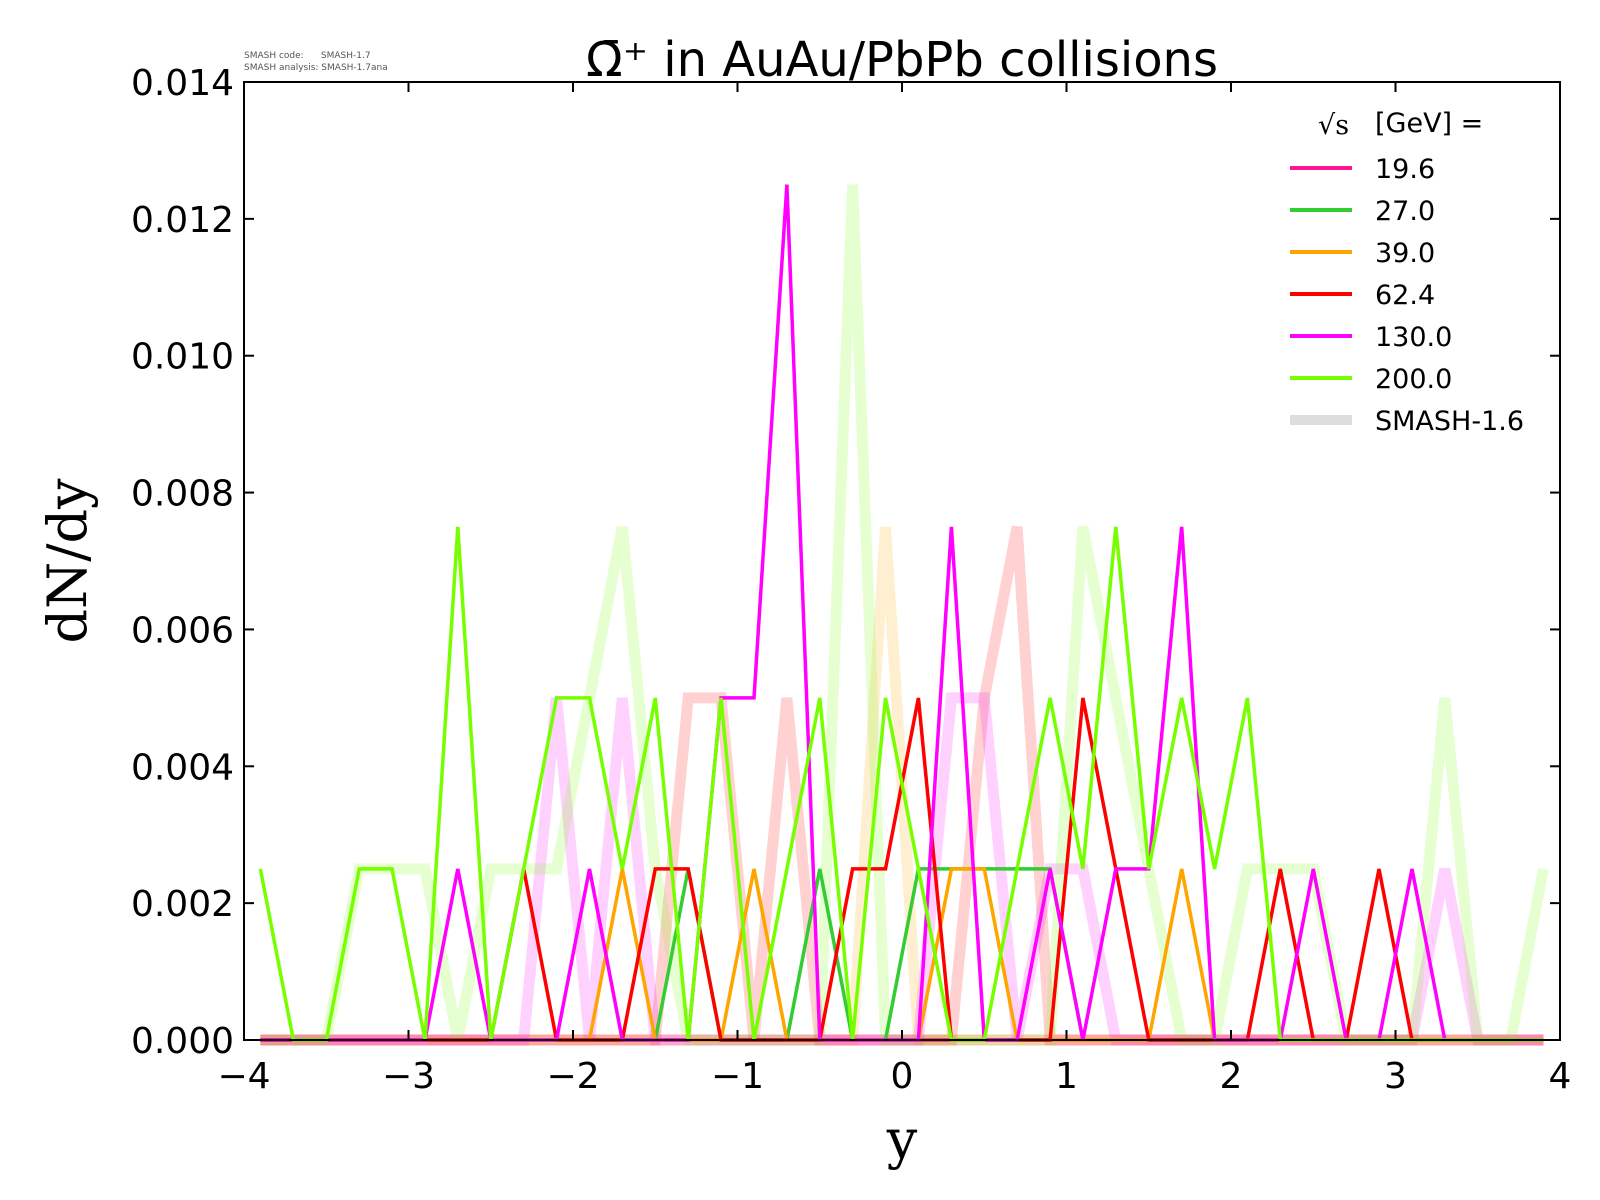  What do you see at coordinates (182, 904) in the screenshot?
I see `y-tick-label: 0.002` at bounding box center [182, 904].